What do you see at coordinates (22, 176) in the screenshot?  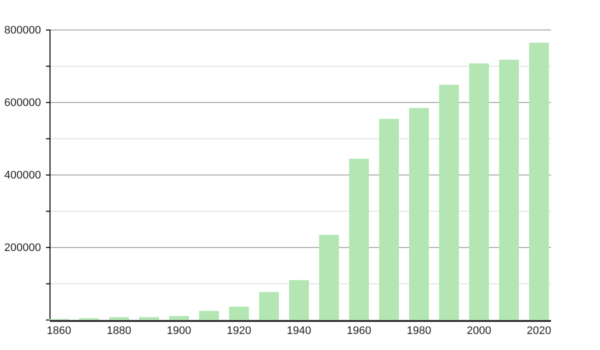 I see `y-tick-label: 400000` at bounding box center [22, 176].